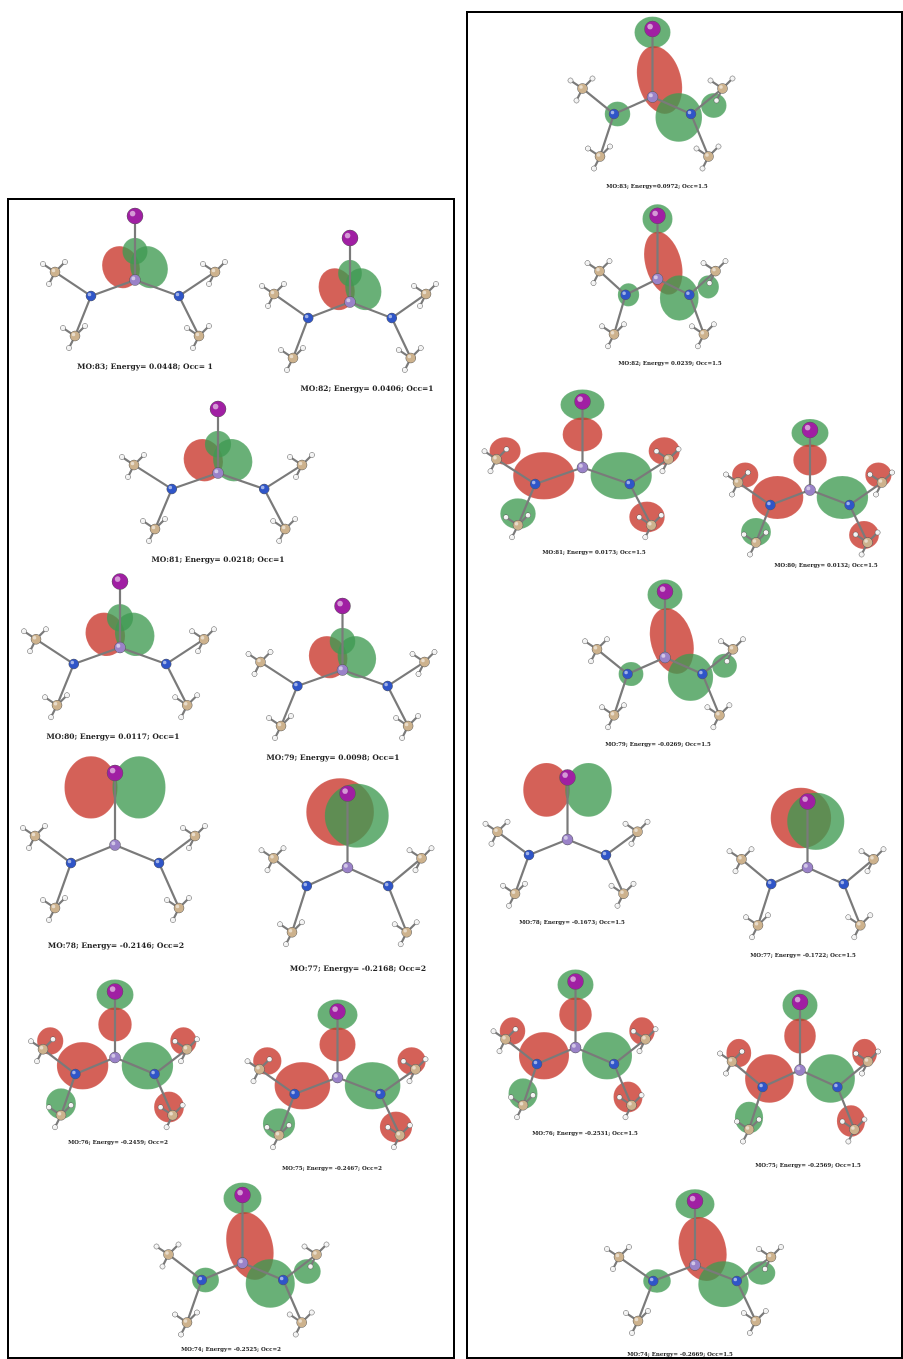 The width and height of the screenshot is (903, 1359). What do you see at coordinates (656, 277) in the screenshot?
I see `orbital-image-right-mo82` at bounding box center [656, 277].